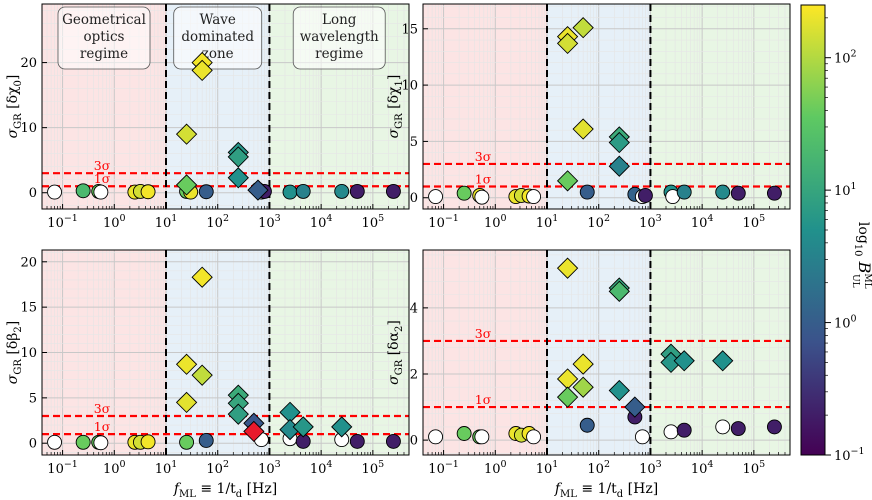 Image resolution: width=872 pixels, height=500 pixels. I want to click on colorbar: 10² 10¹ 10⁰ 10⁻¹ log10 BMLUL, so click(836, 234).